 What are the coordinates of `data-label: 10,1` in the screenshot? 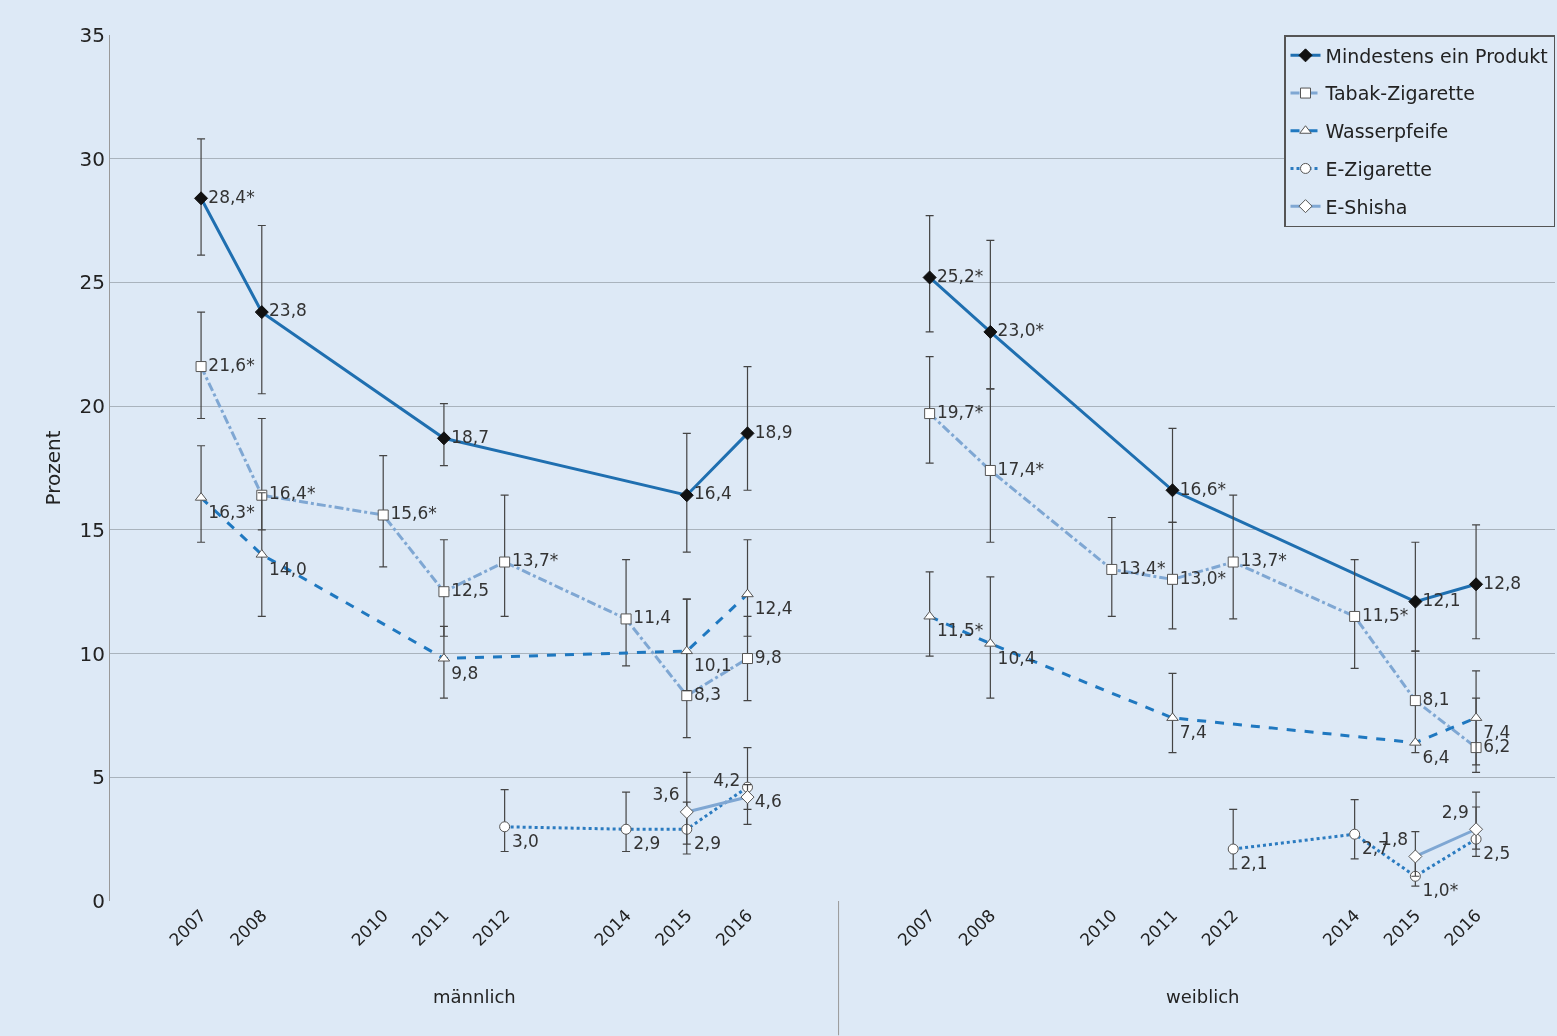 It's located at (713, 665).